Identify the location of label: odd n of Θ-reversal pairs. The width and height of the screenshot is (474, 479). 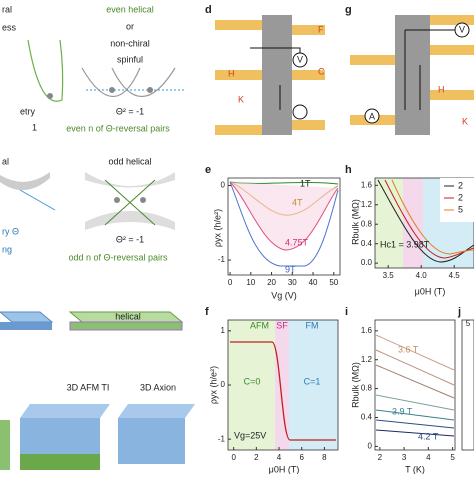
(118, 257).